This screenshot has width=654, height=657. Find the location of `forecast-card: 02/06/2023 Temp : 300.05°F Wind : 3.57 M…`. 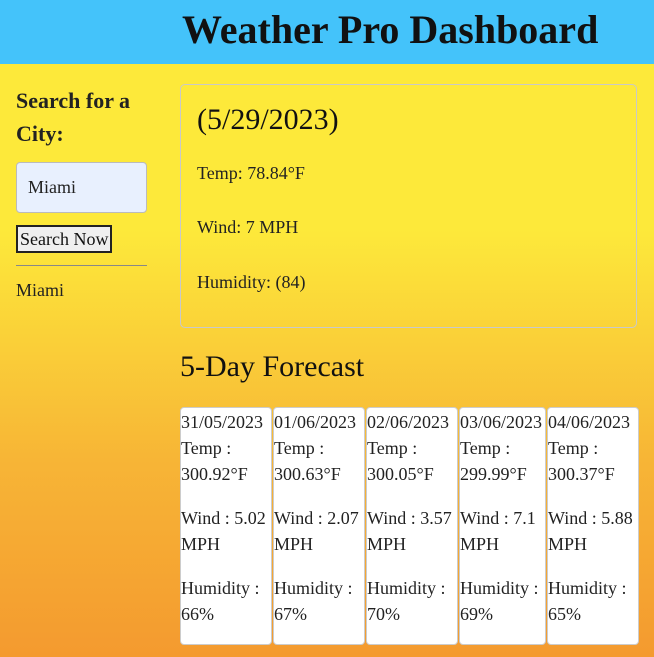

forecast-card: 02/06/2023 Temp : 300.05°F Wind : 3.57 M… is located at coordinates (412, 526).